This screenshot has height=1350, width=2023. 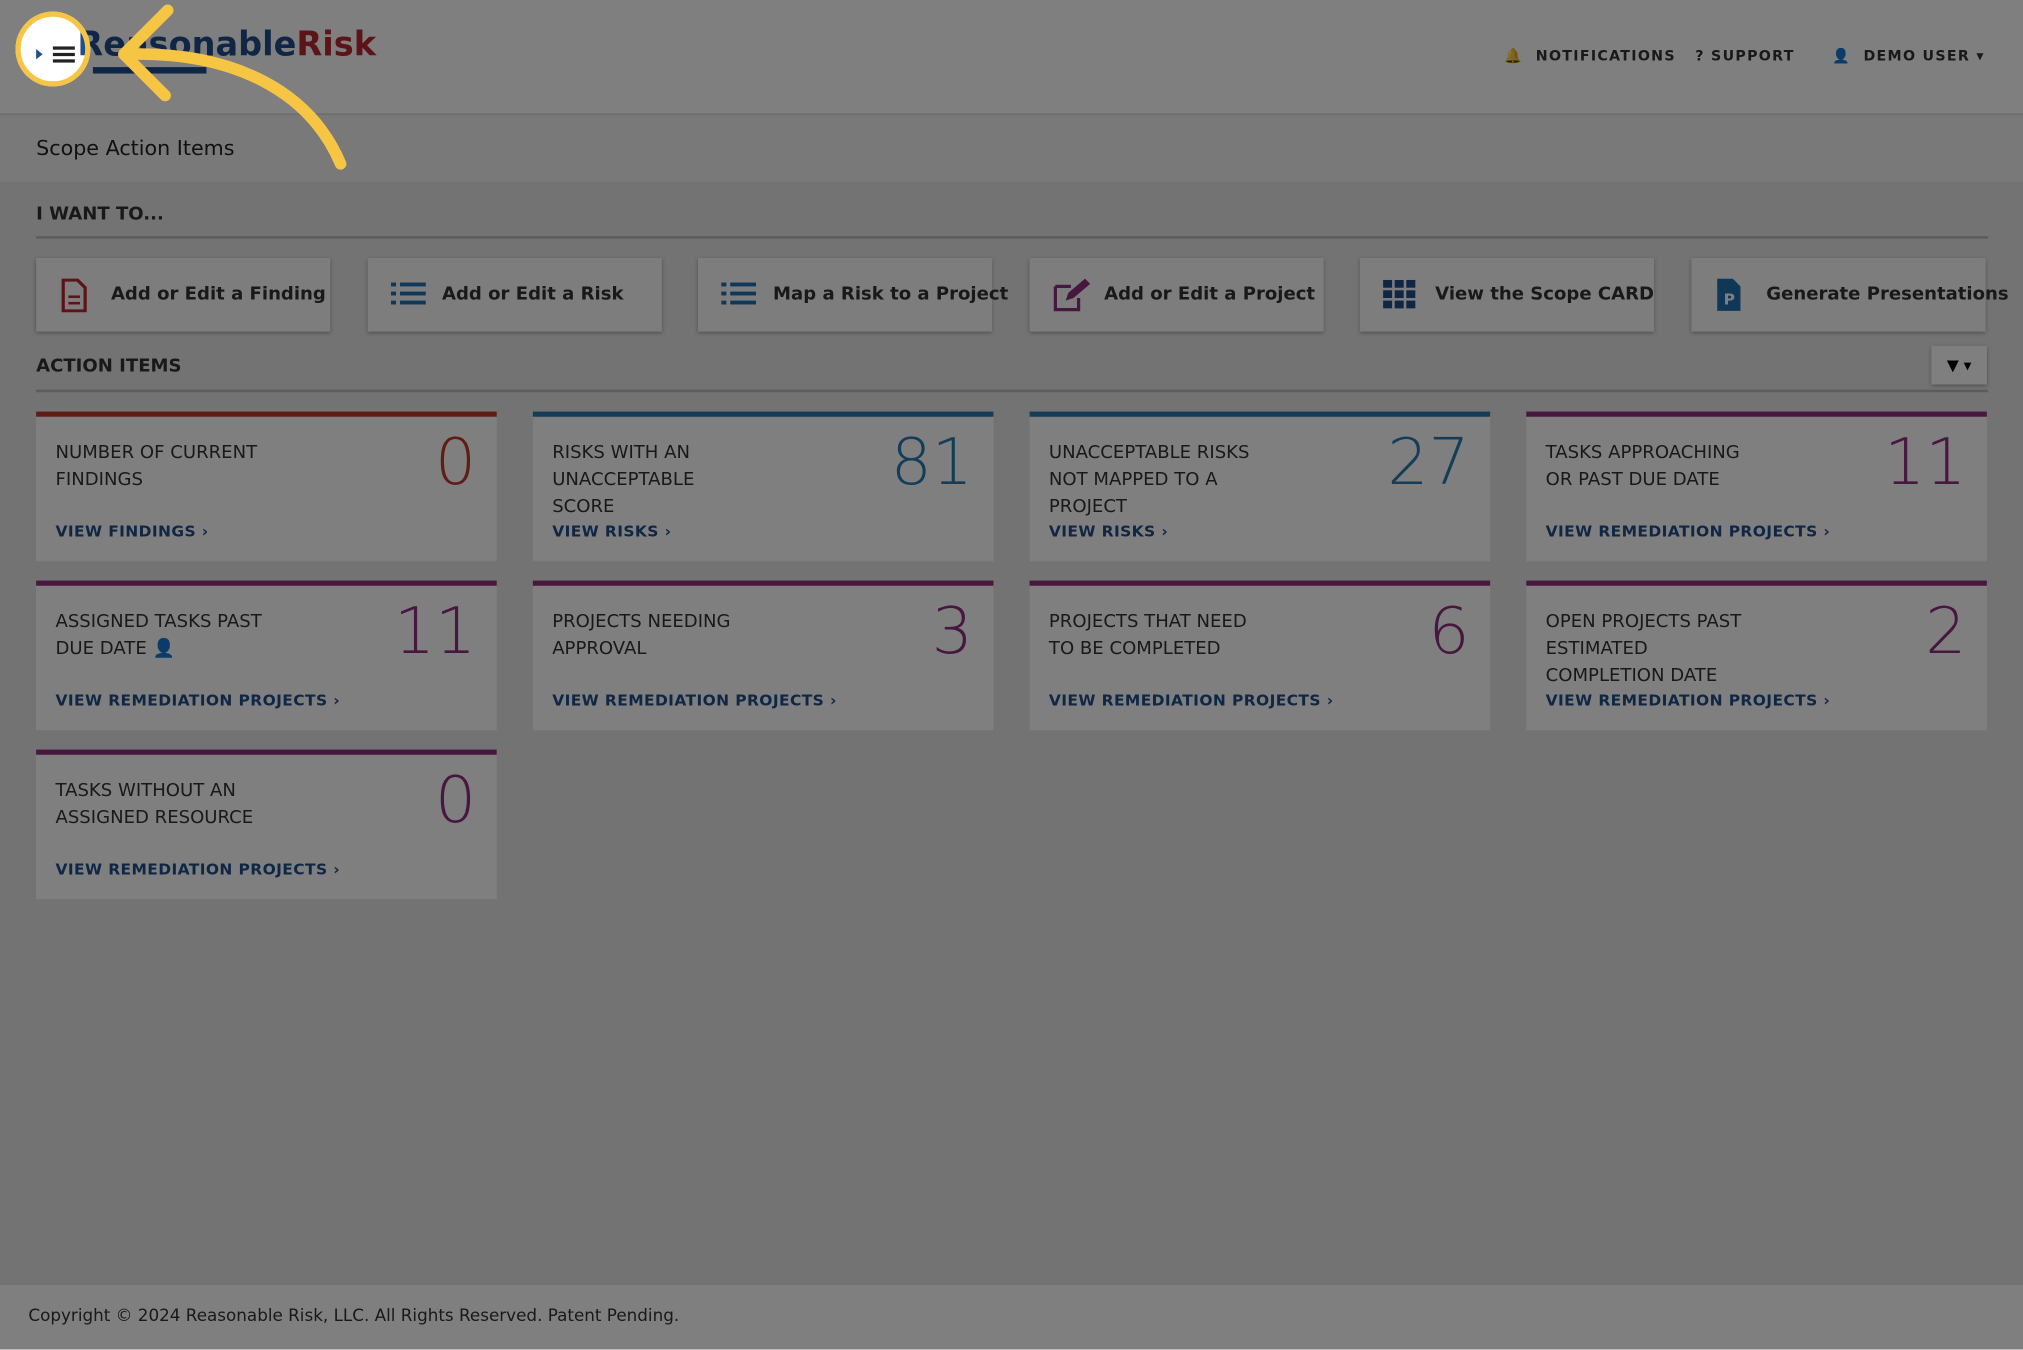 What do you see at coordinates (623, 480) in the screenshot?
I see `card-title: RISKS WITH AN UNACCEPTABLE SCORE` at bounding box center [623, 480].